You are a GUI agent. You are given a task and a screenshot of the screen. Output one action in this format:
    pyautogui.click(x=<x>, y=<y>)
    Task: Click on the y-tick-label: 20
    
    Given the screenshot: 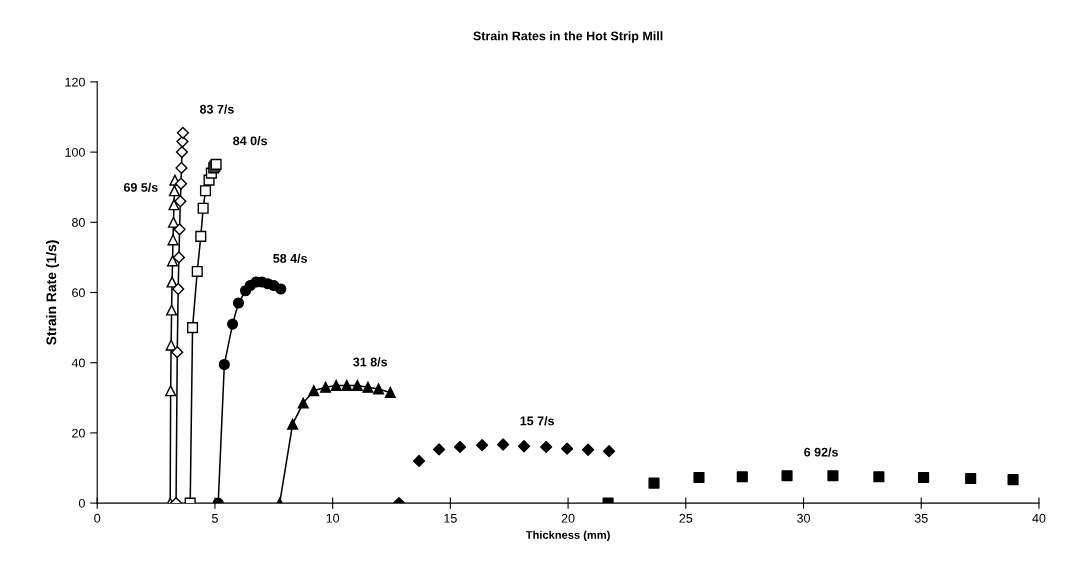 What is the action you would take?
    pyautogui.click(x=78, y=433)
    